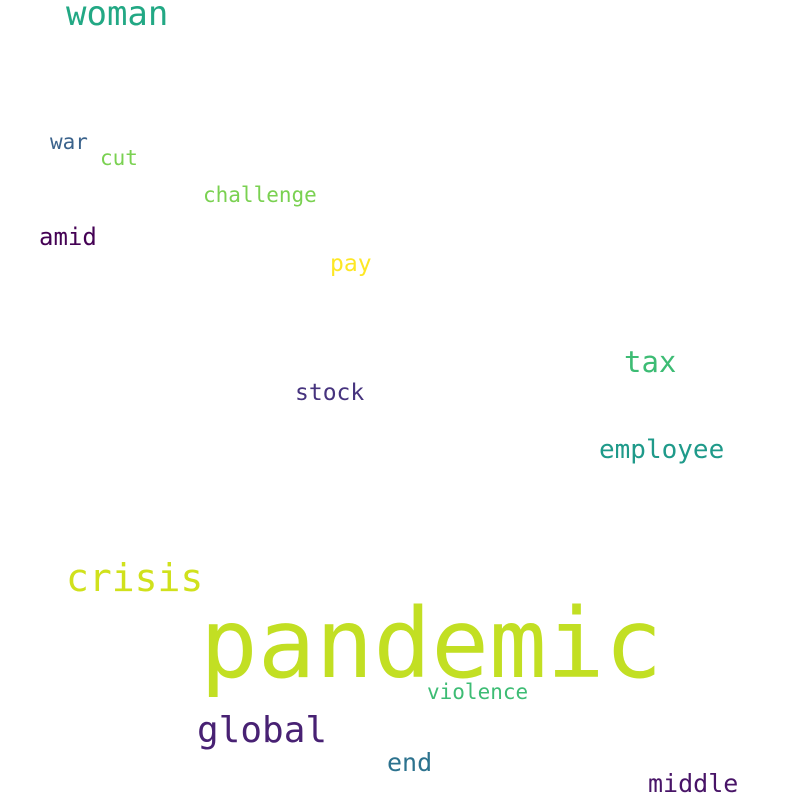 The height and width of the screenshot is (800, 800). Describe the element at coordinates (693, 783) in the screenshot. I see `word-middle: middle` at that location.